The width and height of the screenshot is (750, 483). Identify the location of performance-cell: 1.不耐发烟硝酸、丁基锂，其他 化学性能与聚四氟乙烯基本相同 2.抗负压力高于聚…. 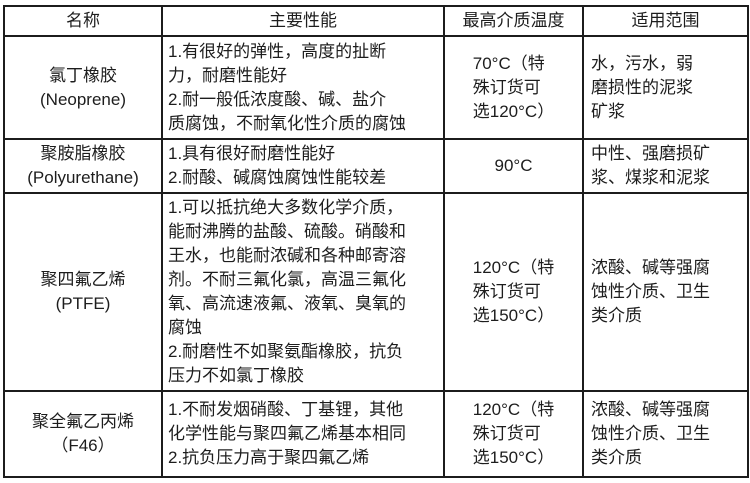
(303, 434).